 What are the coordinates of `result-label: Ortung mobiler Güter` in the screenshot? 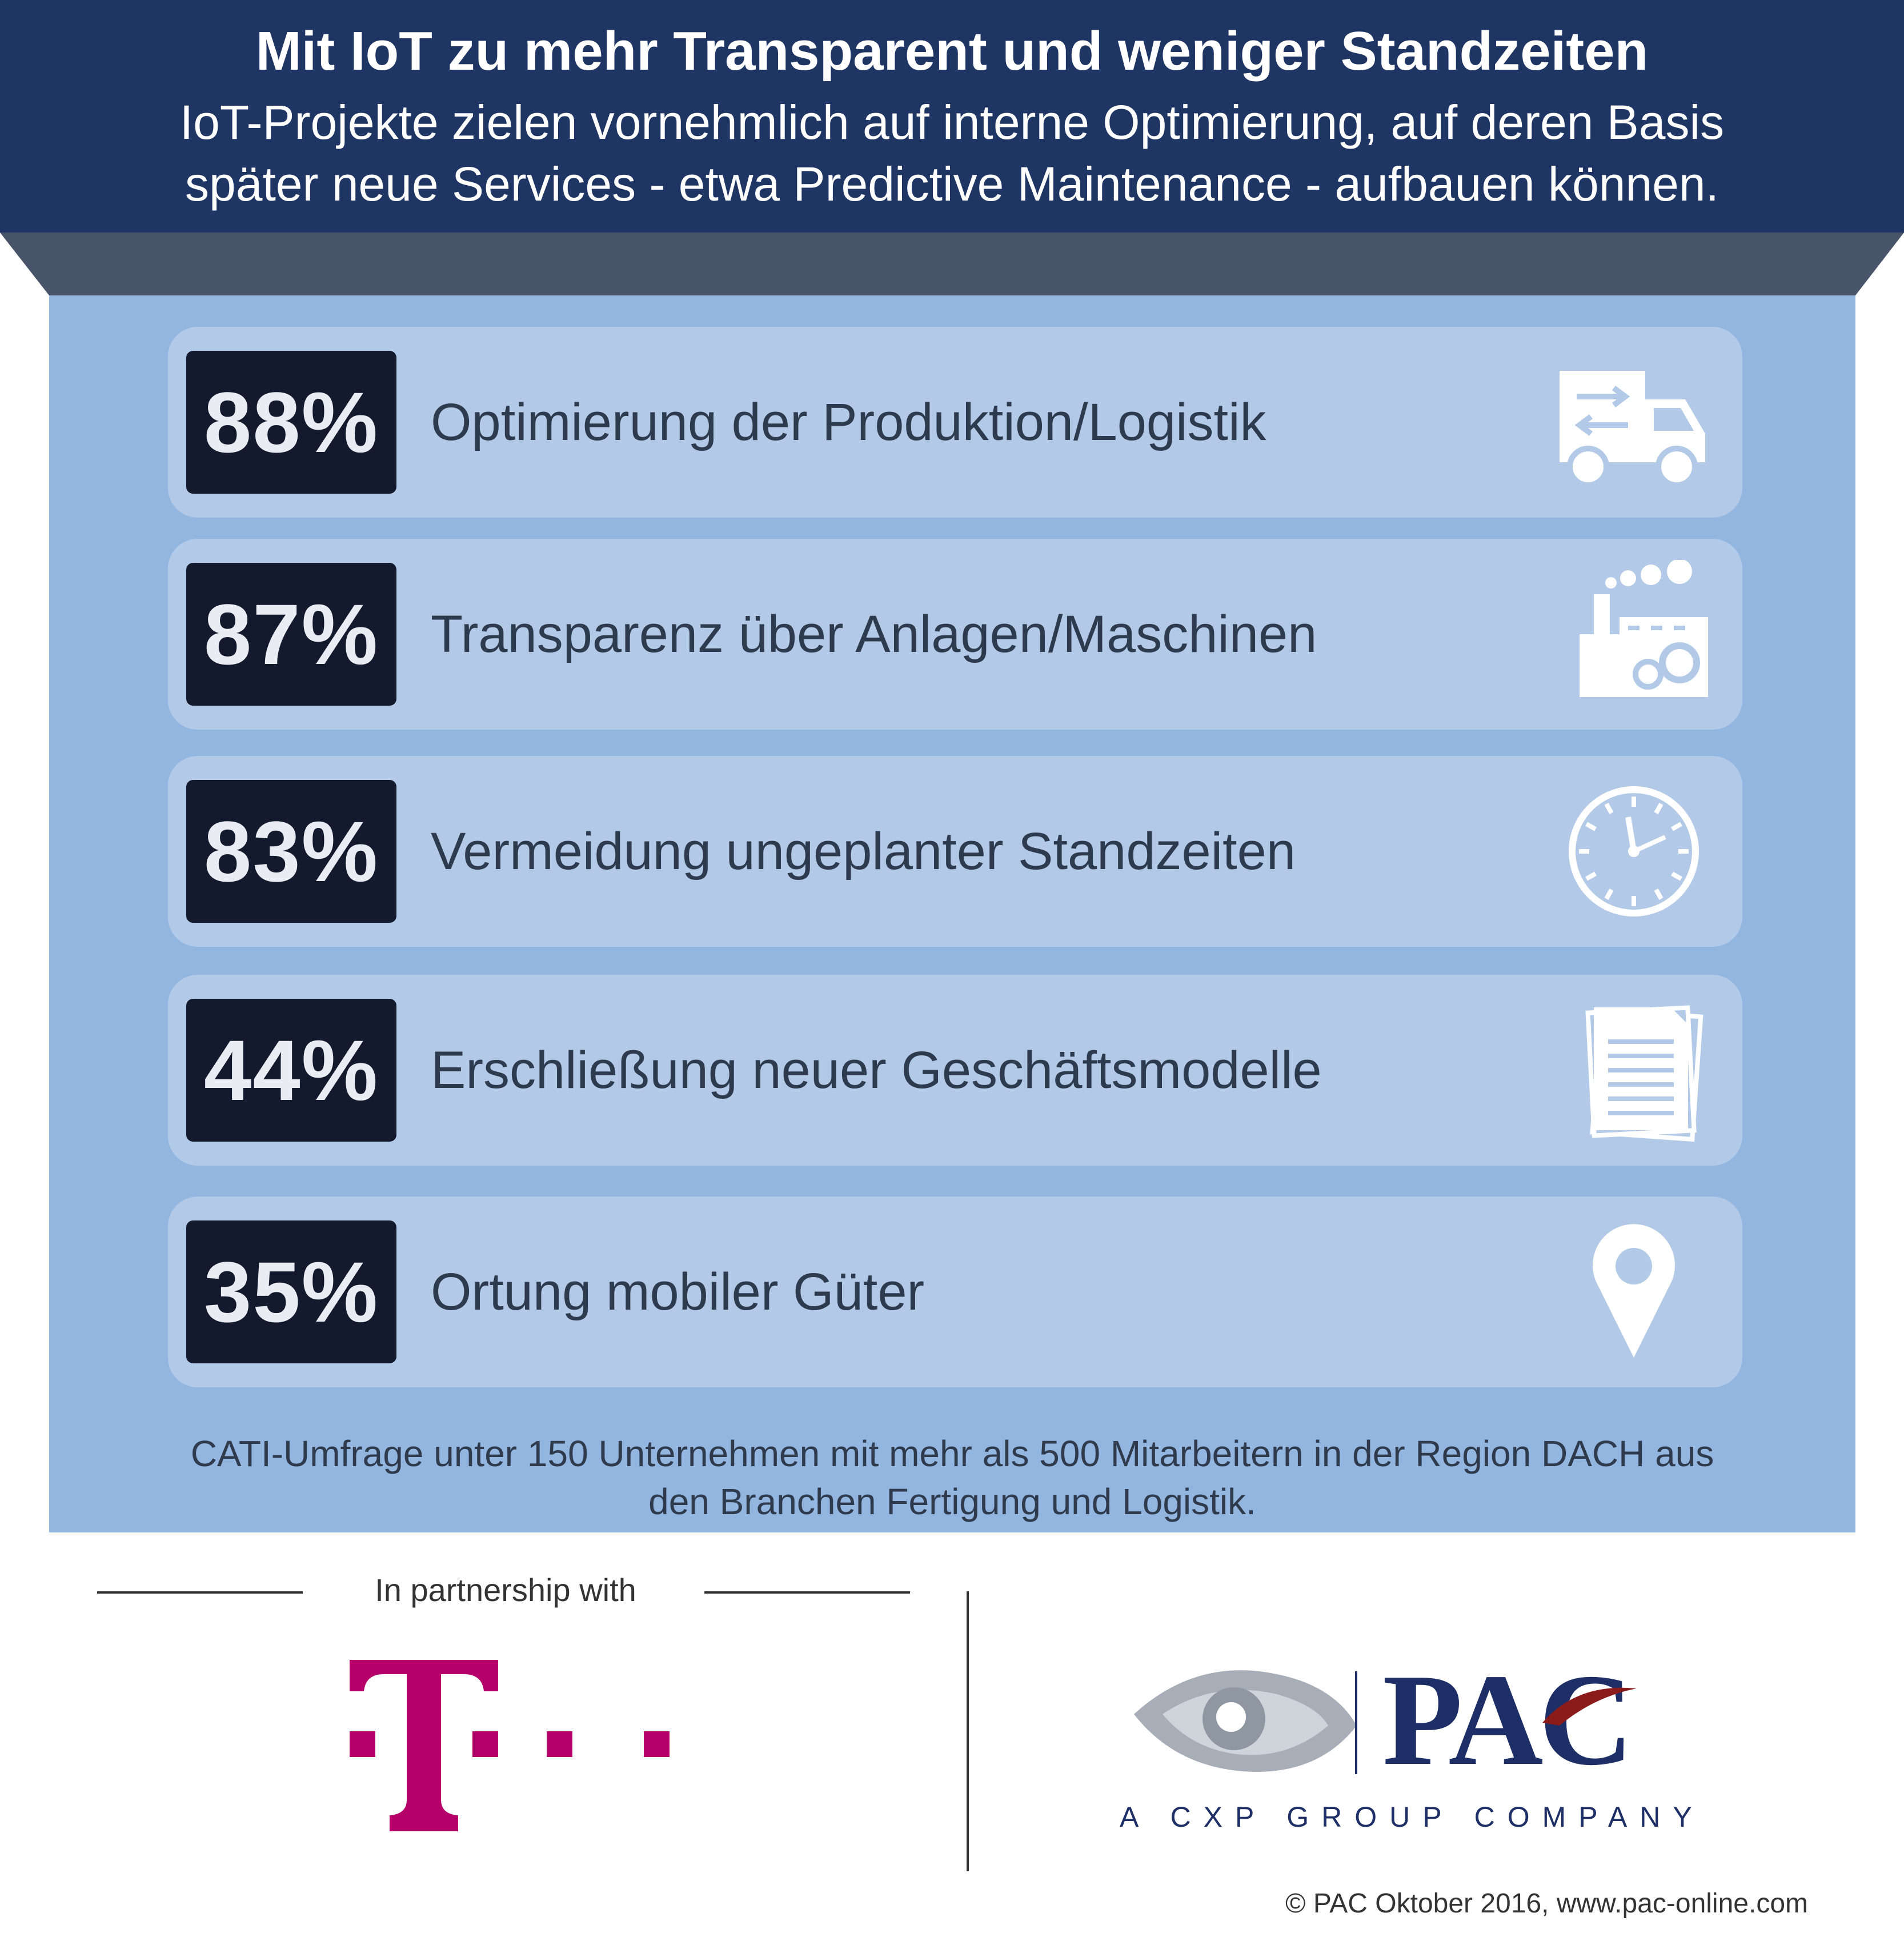 It's located at (678, 1292).